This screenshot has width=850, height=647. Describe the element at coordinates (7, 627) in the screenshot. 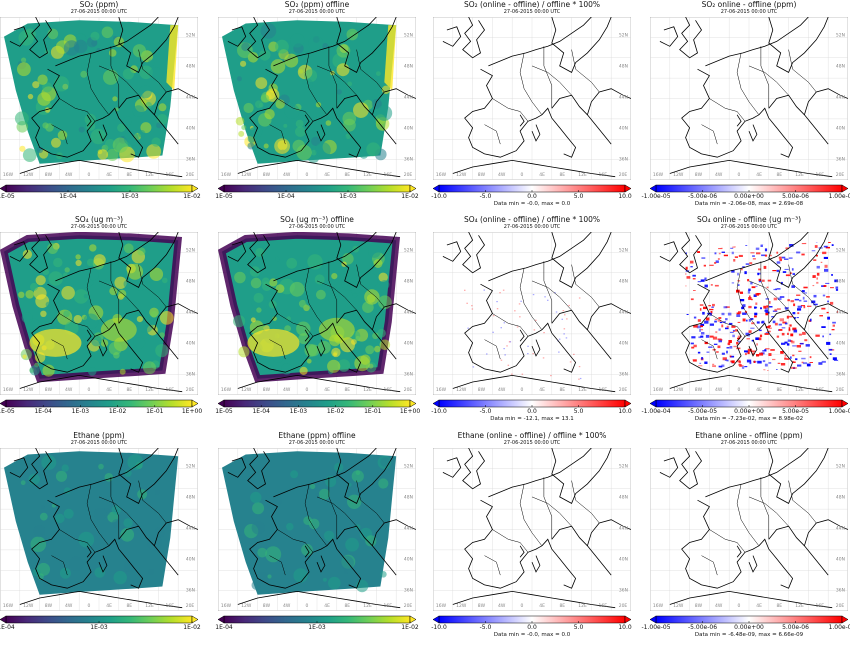

I see `colorbar-tick-label: 1E-04` at that location.